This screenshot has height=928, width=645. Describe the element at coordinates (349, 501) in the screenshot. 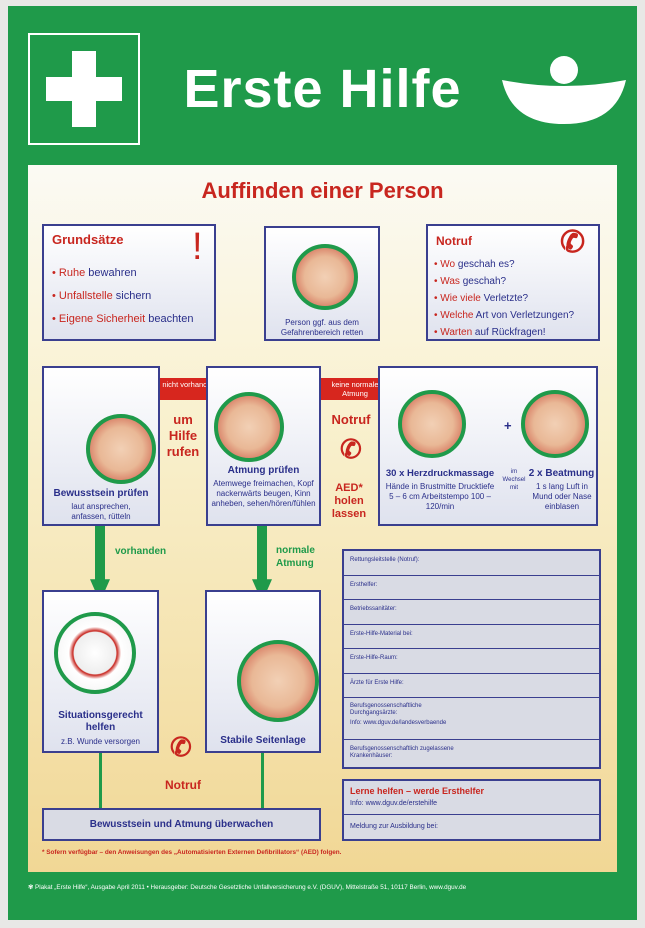

I see `aed-text: AED* holen lassen` at that location.